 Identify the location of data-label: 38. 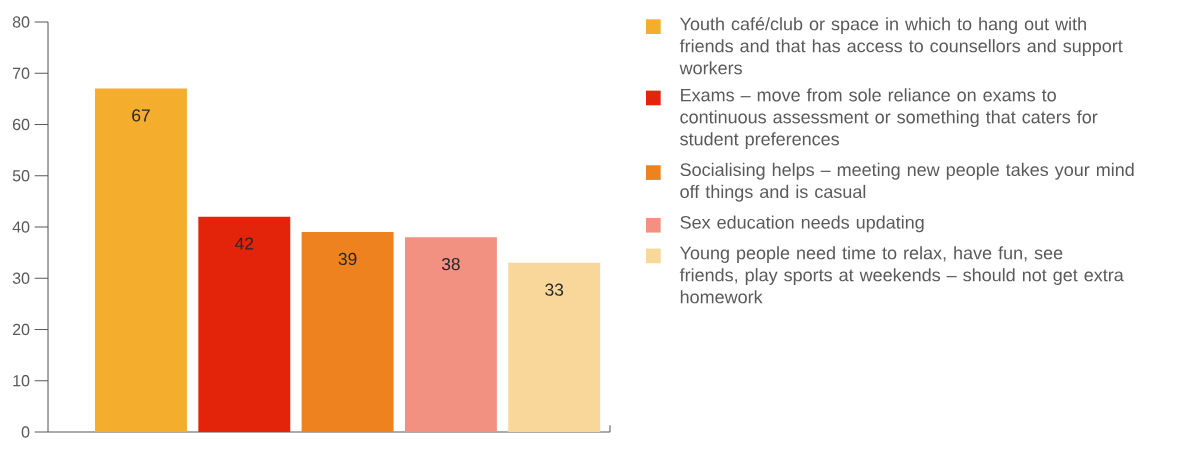
(450, 264).